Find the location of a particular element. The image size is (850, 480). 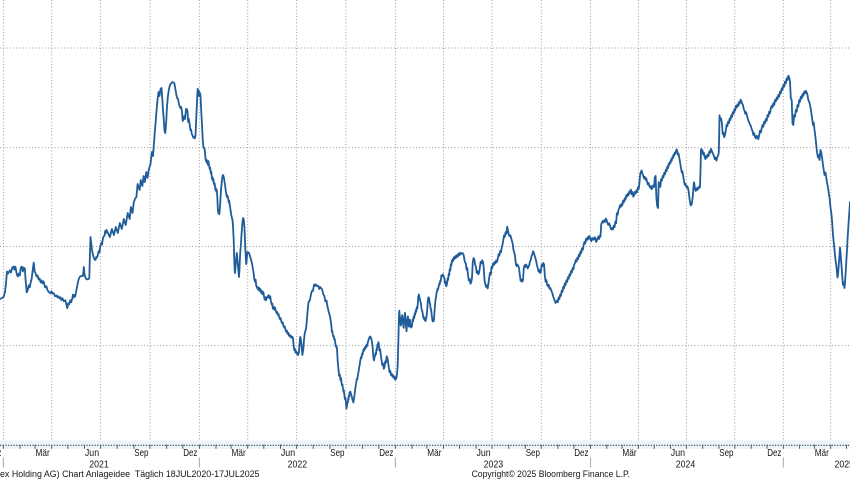

svg-text: 2022 is located at coordinates (298, 465).